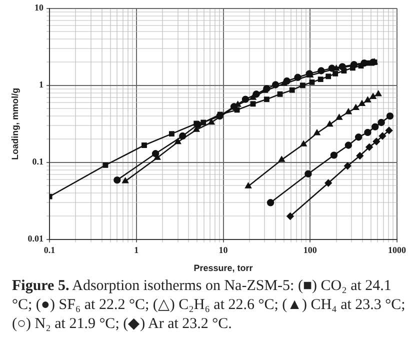  What do you see at coordinates (223, 250) in the screenshot?
I see `x-tick-label: 10` at bounding box center [223, 250].